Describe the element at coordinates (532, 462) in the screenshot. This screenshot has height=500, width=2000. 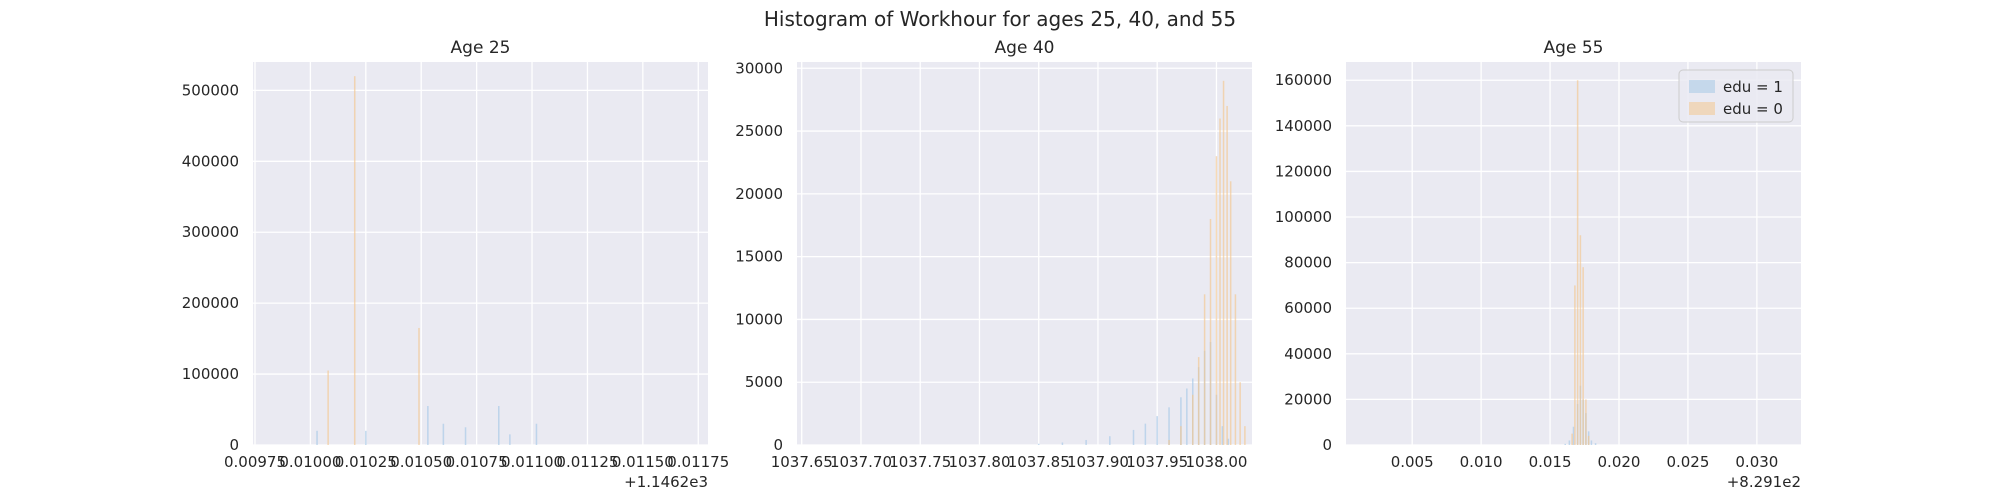
I see `x-tick-label: 0.01100` at that location.